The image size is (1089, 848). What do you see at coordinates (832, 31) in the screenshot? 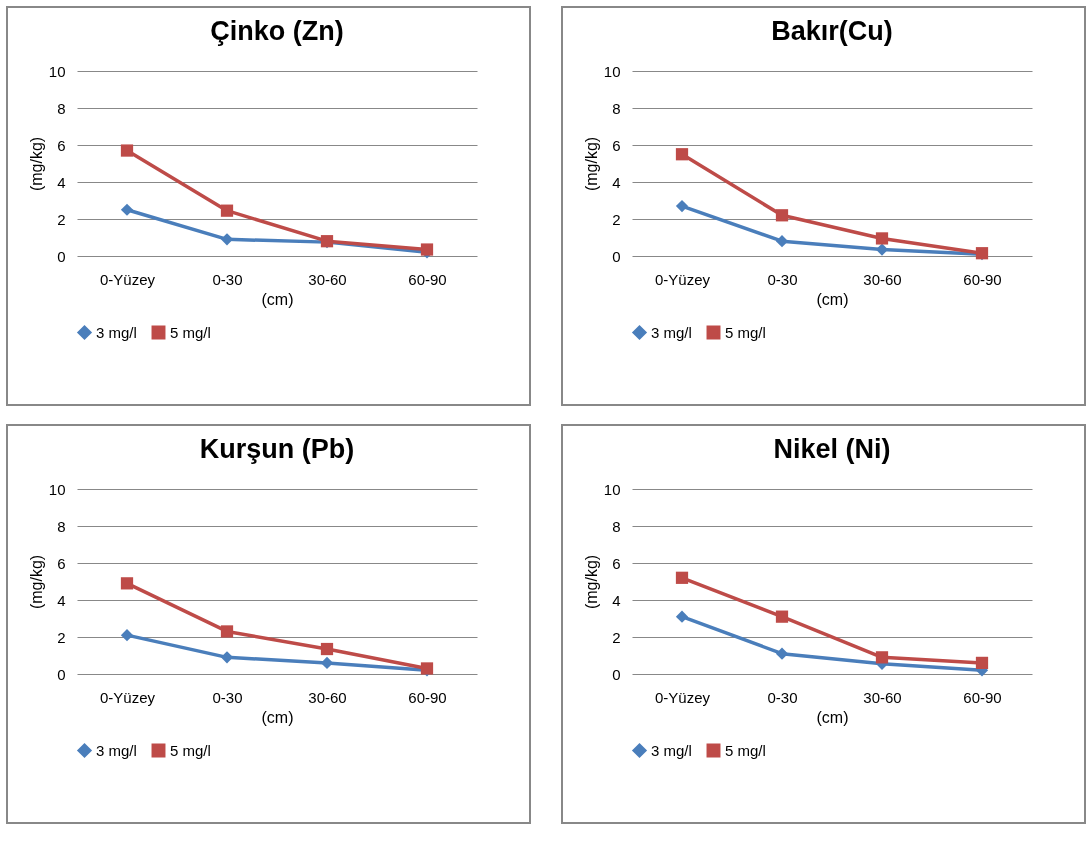
I see `chart-title: Bakır(Cu)` at bounding box center [832, 31].